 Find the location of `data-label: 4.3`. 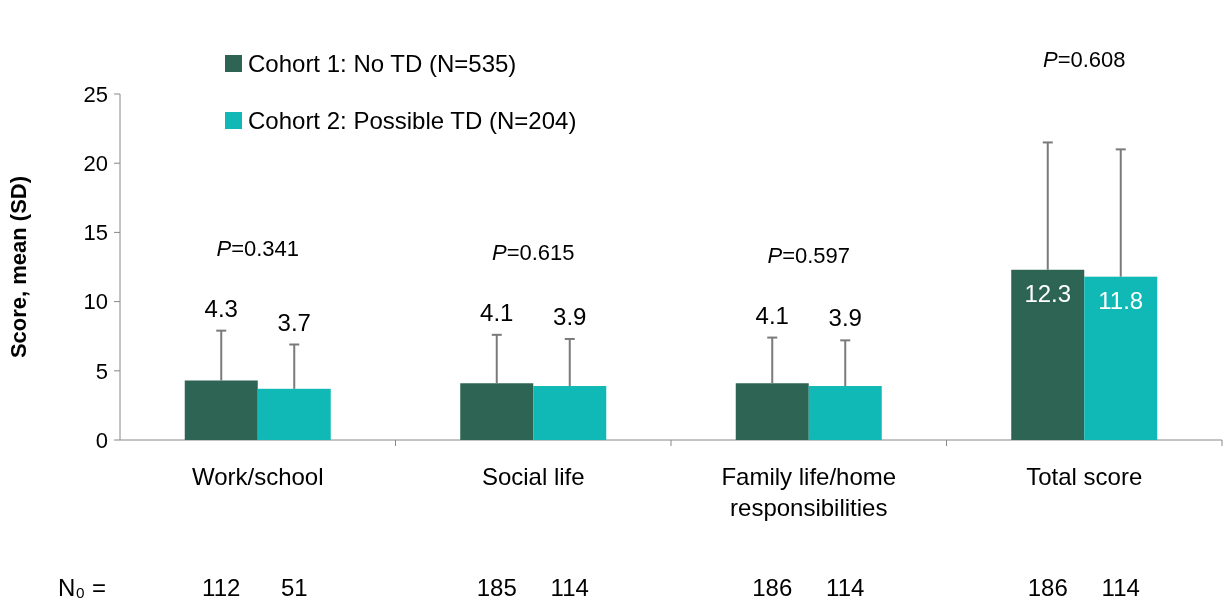

data-label: 4.3 is located at coordinates (221, 308).